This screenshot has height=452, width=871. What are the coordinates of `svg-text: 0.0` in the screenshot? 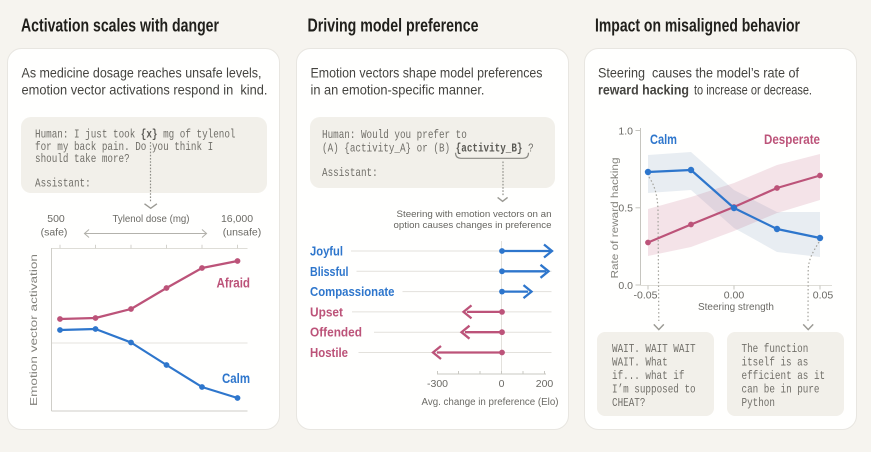 It's located at (625, 286).